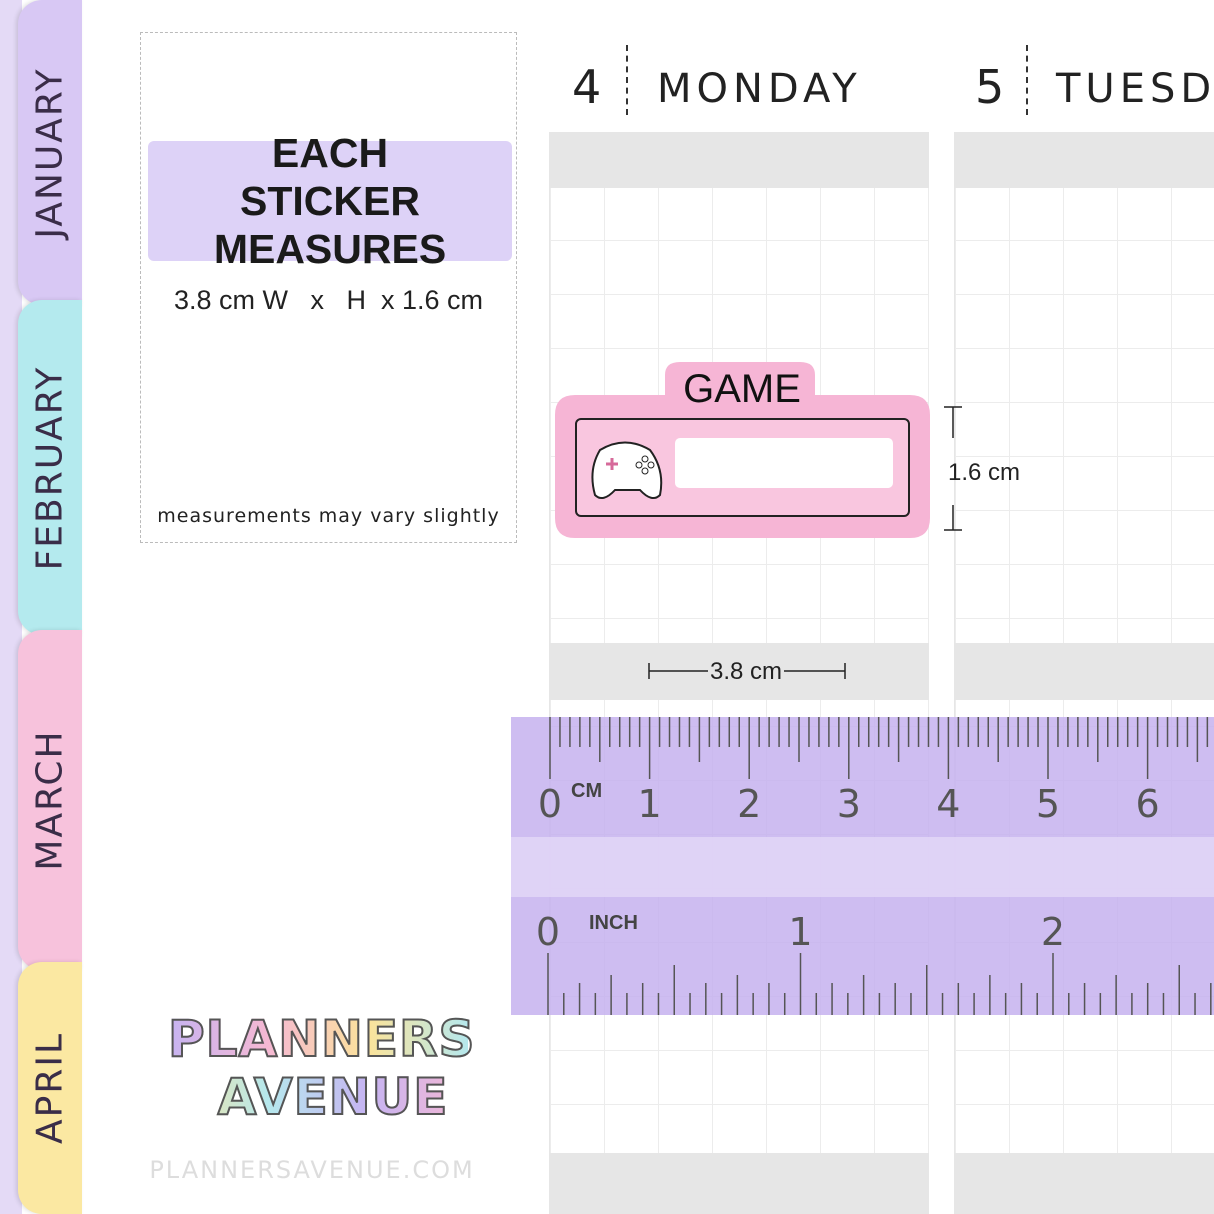  What do you see at coordinates (321, 1039) in the screenshot?
I see `logo-line: PLANNERS` at bounding box center [321, 1039].